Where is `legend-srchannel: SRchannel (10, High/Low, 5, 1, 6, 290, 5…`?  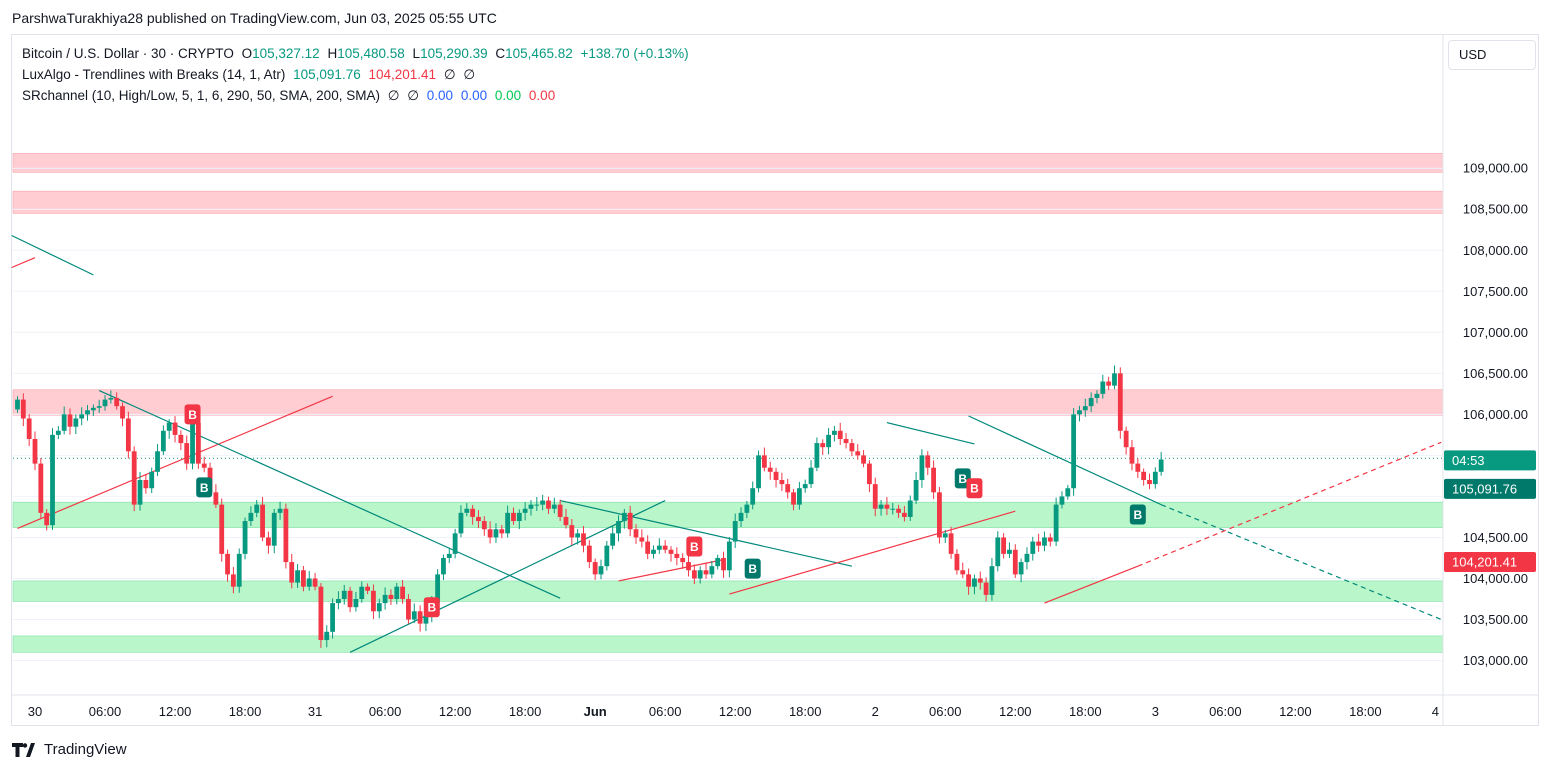
legend-srchannel: SRchannel (10, High/Low, 5, 1, 6, 290, 5… is located at coordinates (290, 96).